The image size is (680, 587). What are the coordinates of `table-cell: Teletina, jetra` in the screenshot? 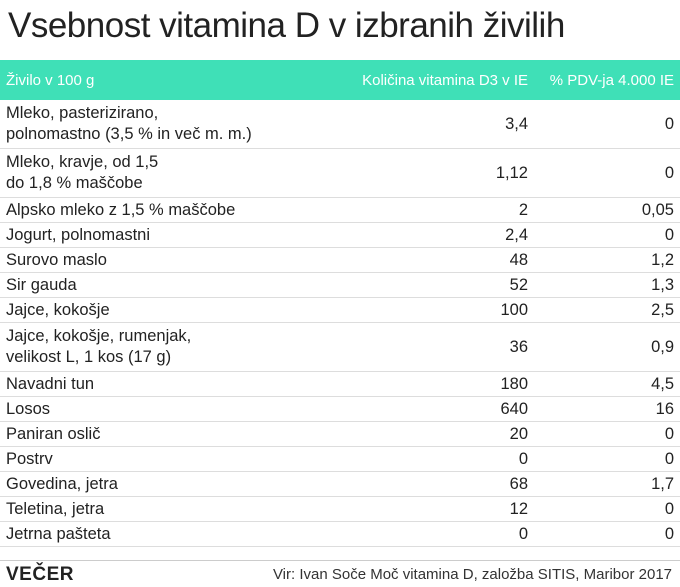 It's located at (151, 509).